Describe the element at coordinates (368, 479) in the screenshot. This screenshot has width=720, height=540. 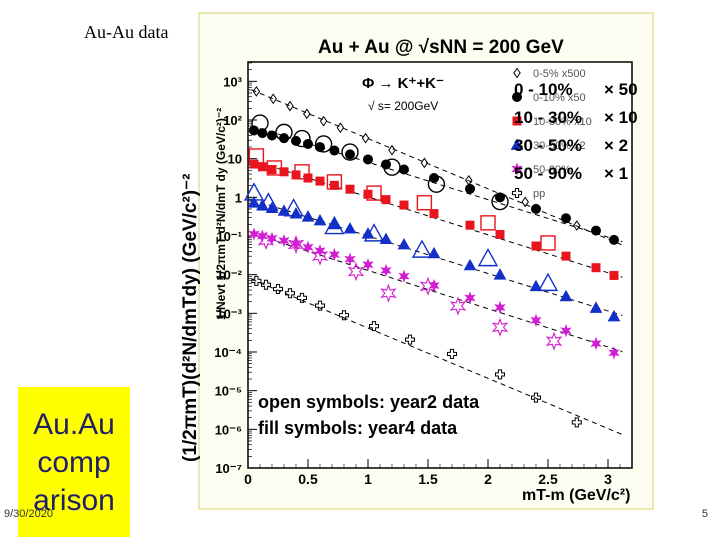
I see `x-tick-label: 1` at that location.